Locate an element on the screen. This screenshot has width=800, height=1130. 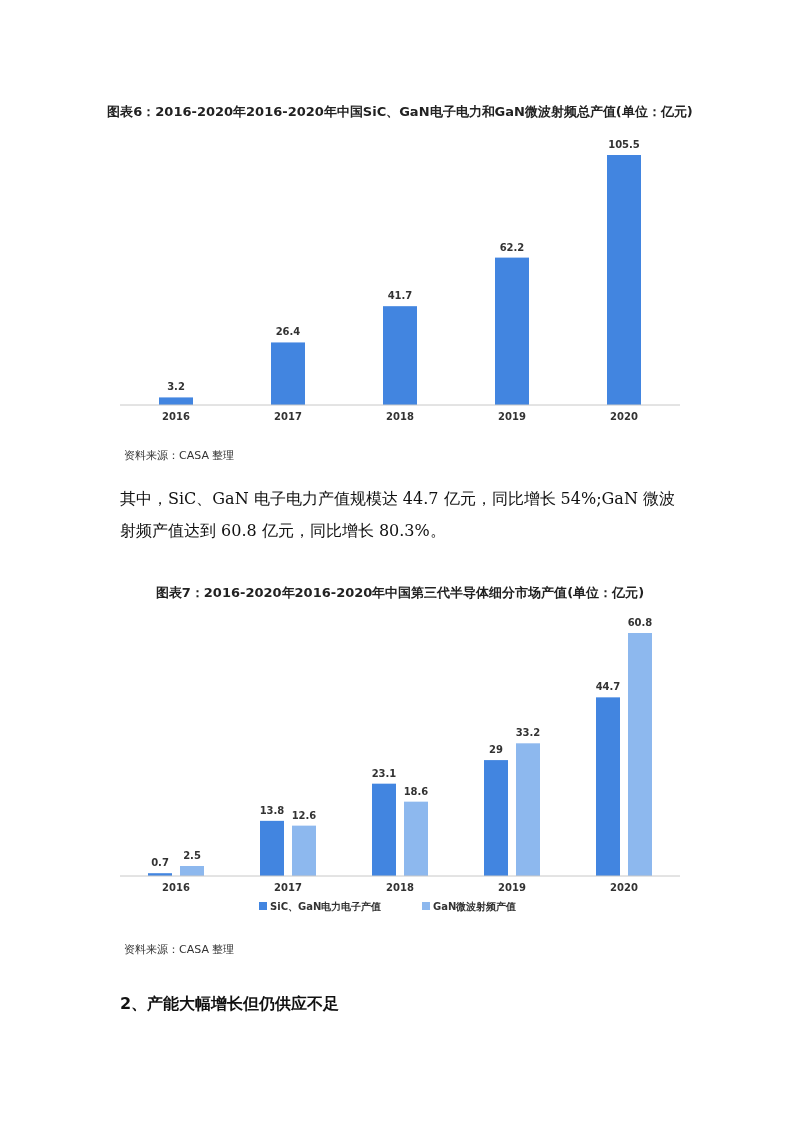
text: 其中，SiC、GaN 电子电力产值规模达 44.7 亿元，同比增长 54%;GaN 微波射频产值达到 60.8 亿元，同比增长 80.3%。 is located at coordinates (398, 515).